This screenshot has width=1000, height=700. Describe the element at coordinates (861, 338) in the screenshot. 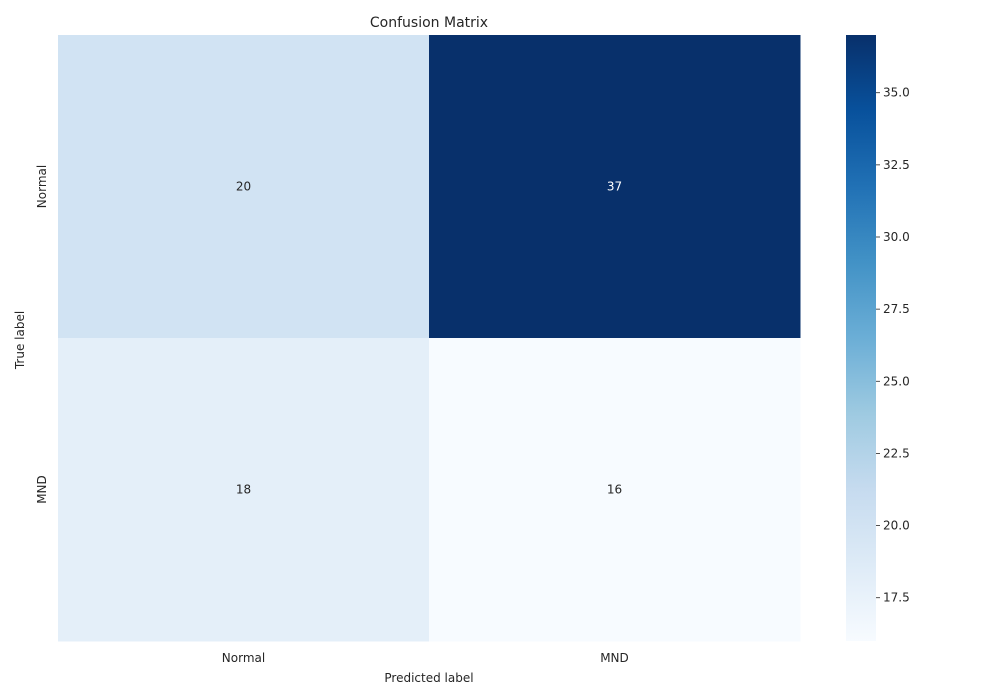

I see `colorbar-gradient` at that location.